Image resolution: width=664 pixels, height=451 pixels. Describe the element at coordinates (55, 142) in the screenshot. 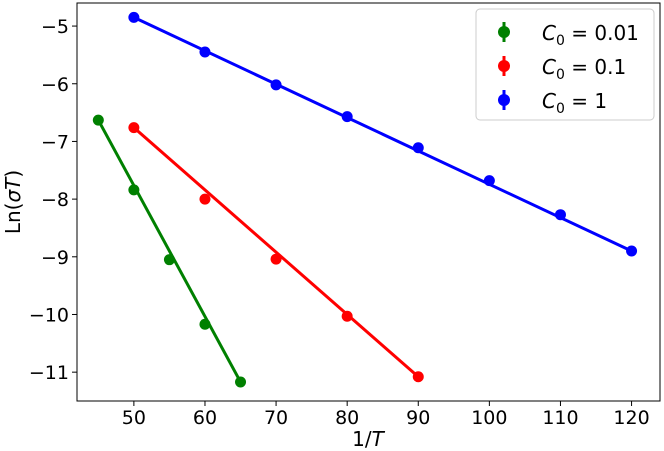

I see `y-tick-label: −7` at that location.